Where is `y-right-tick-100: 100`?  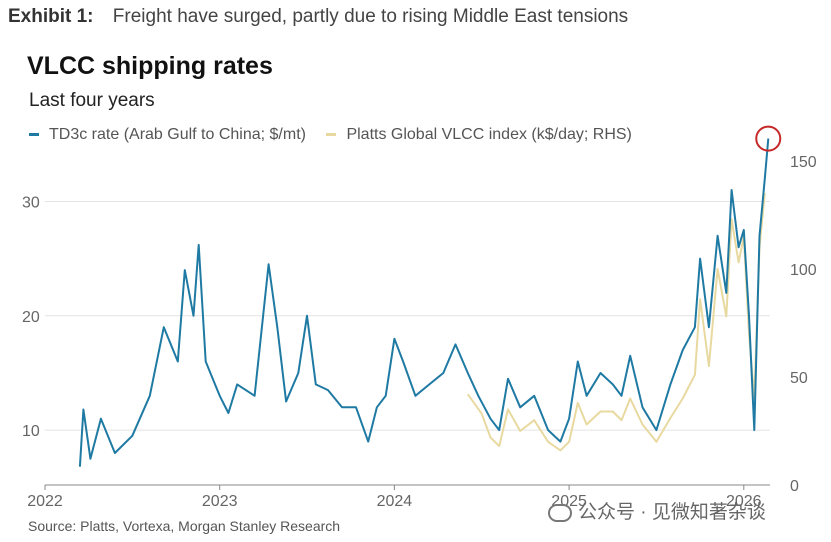
y-right-tick-100: 100 is located at coordinates (803, 270).